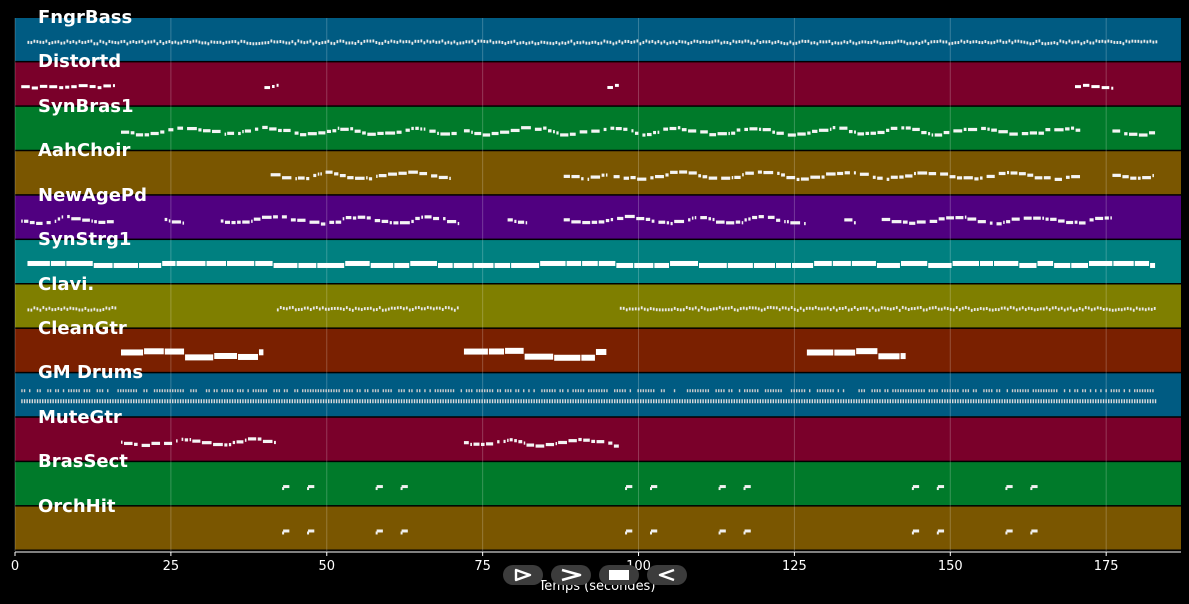  Describe the element at coordinates (571, 575) in the screenshot. I see `fast-forward-button` at that location.